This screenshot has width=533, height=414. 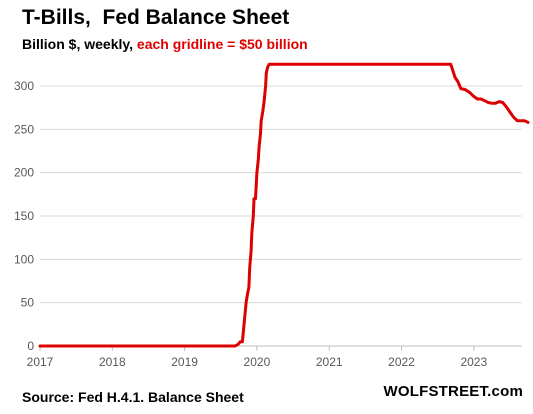 I want to click on y-tick-label-200: 200, so click(x=24, y=173).